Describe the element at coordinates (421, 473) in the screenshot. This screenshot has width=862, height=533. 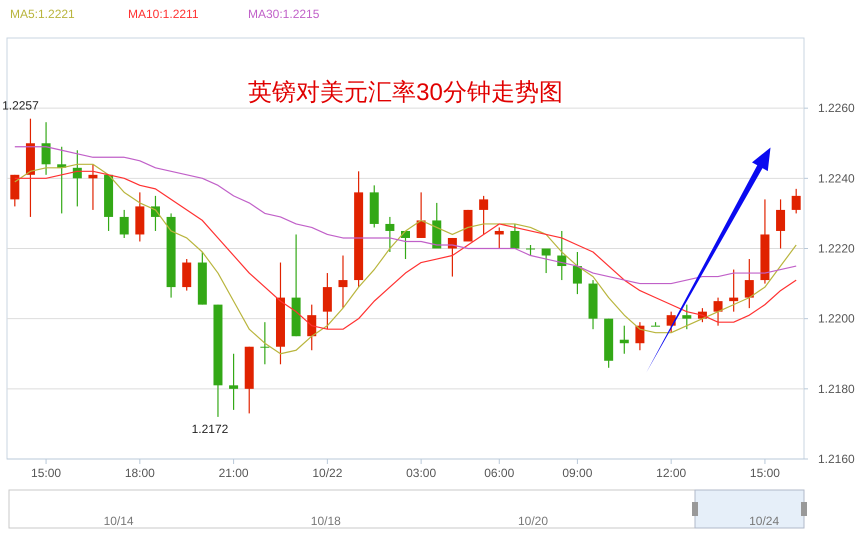
I see `x-tick-label: 03:00` at that location.